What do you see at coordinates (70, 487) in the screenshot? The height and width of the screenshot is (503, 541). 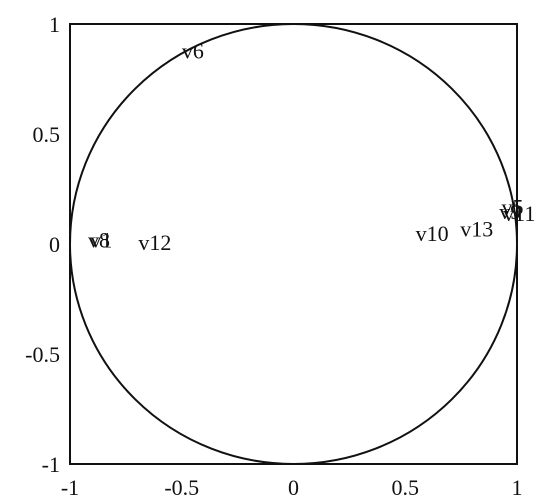 I see `x-tick-label: -1` at bounding box center [70, 487].